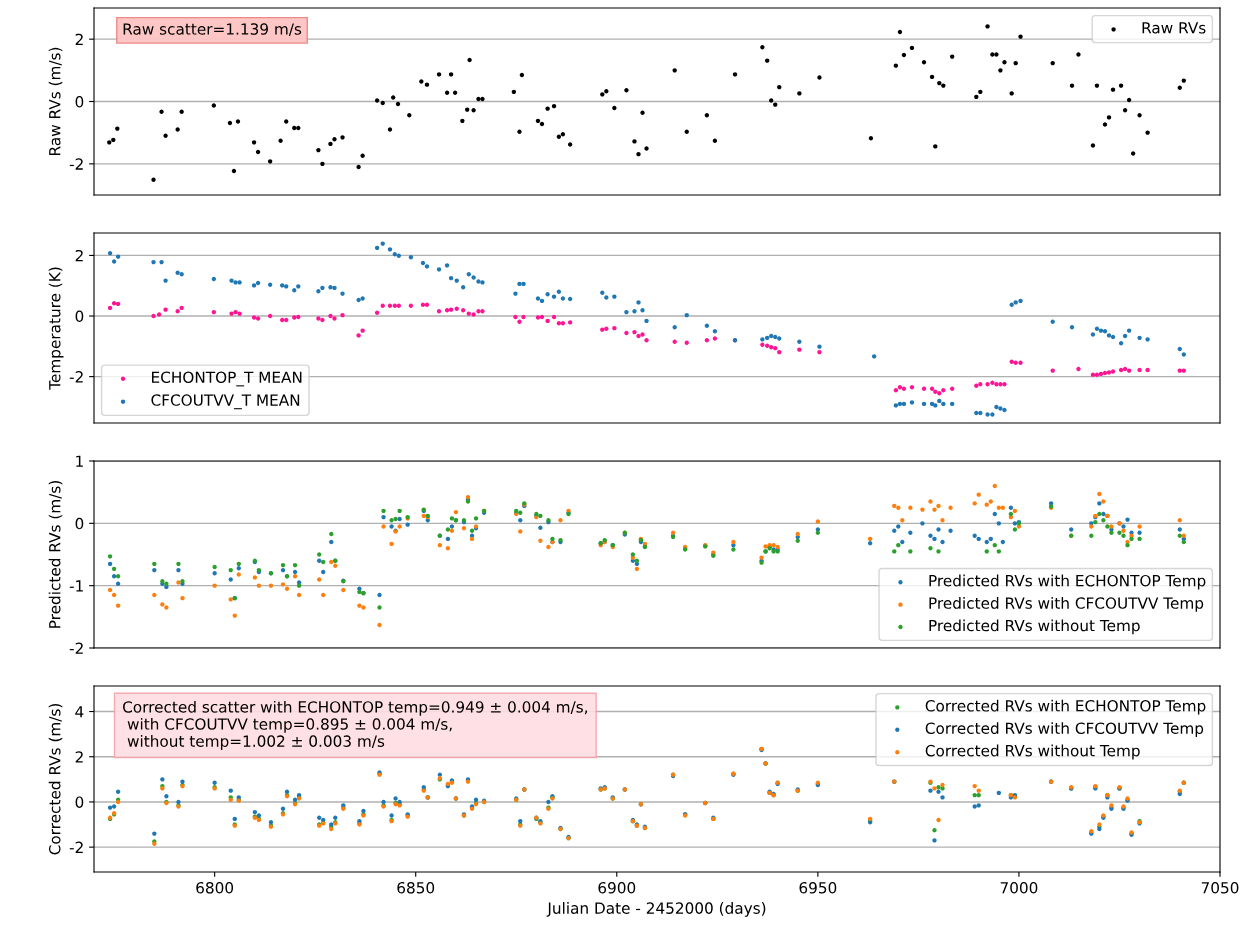 This screenshot has height=933, width=1260. I want to click on legend-label: Predicted RVs without Temp, so click(1034, 627).